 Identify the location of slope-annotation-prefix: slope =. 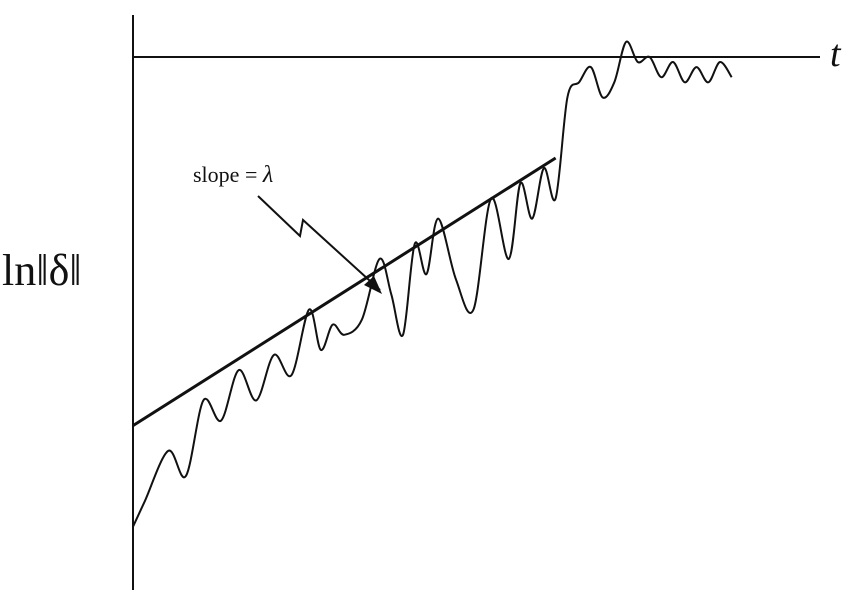
(228, 174).